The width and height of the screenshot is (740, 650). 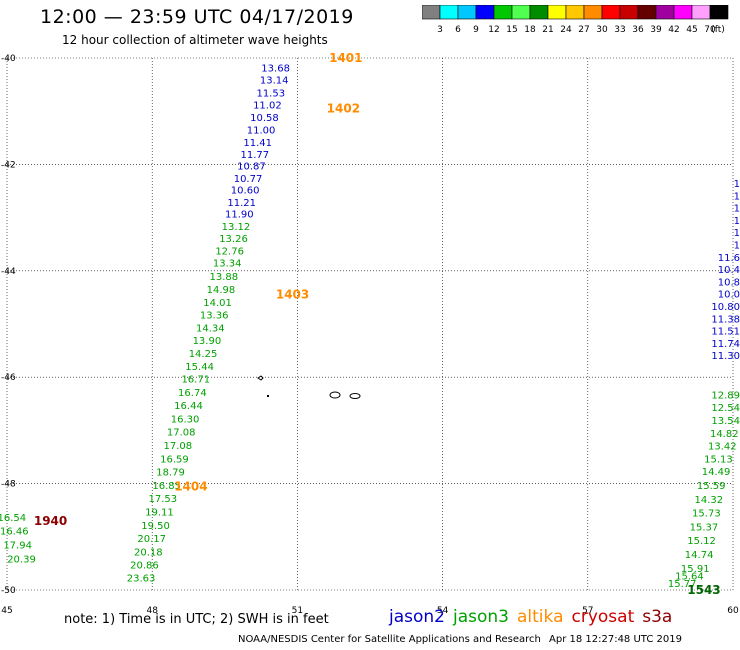 I want to click on color-scale-label: 15, so click(x=511, y=30).